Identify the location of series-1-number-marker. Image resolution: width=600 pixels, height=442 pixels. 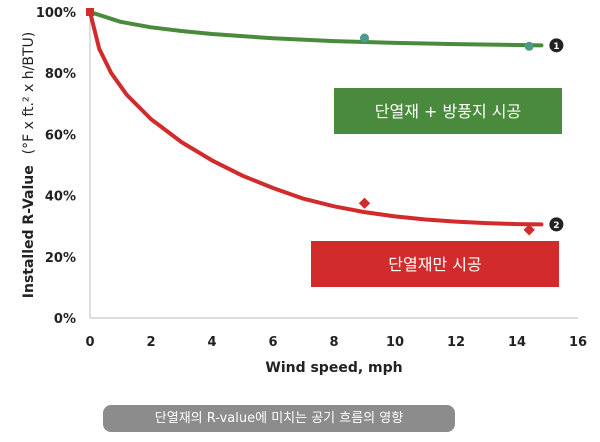
(556, 45).